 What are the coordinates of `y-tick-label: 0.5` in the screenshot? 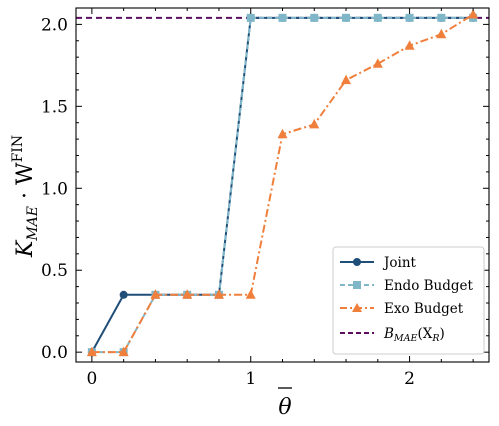 It's located at (54, 271).